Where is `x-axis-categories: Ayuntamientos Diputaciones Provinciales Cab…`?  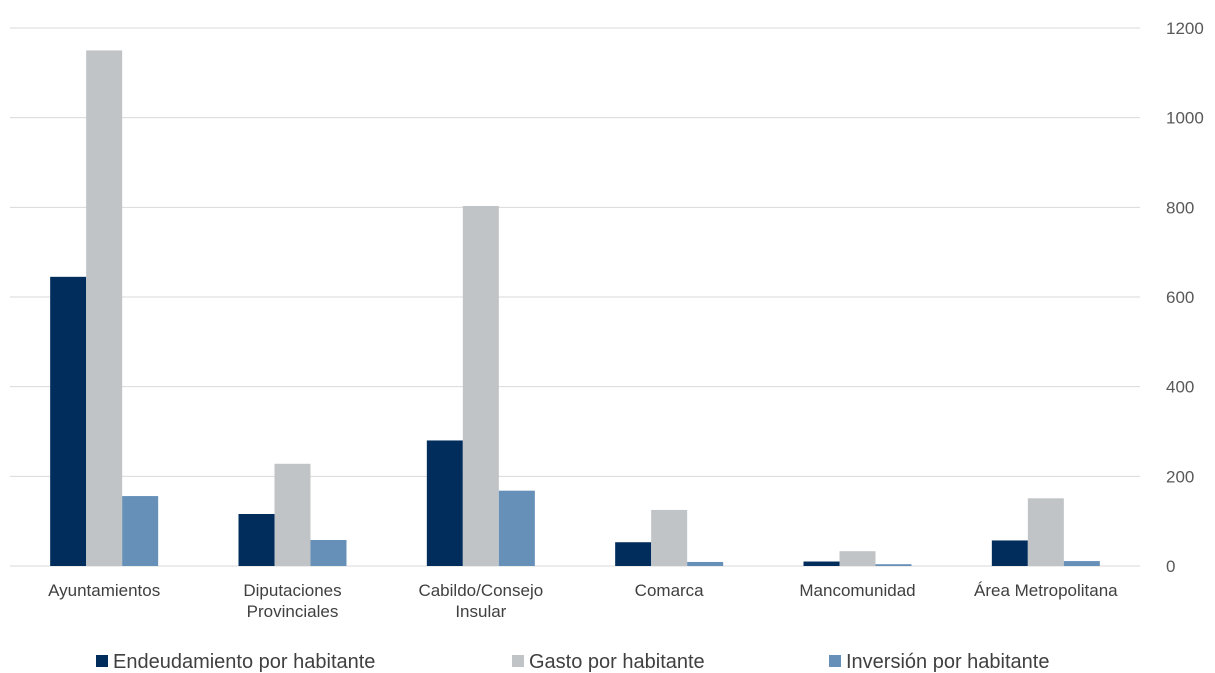 x-axis-categories: Ayuntamientos Diputaciones Provinciales Cab… is located at coordinates (583, 601).